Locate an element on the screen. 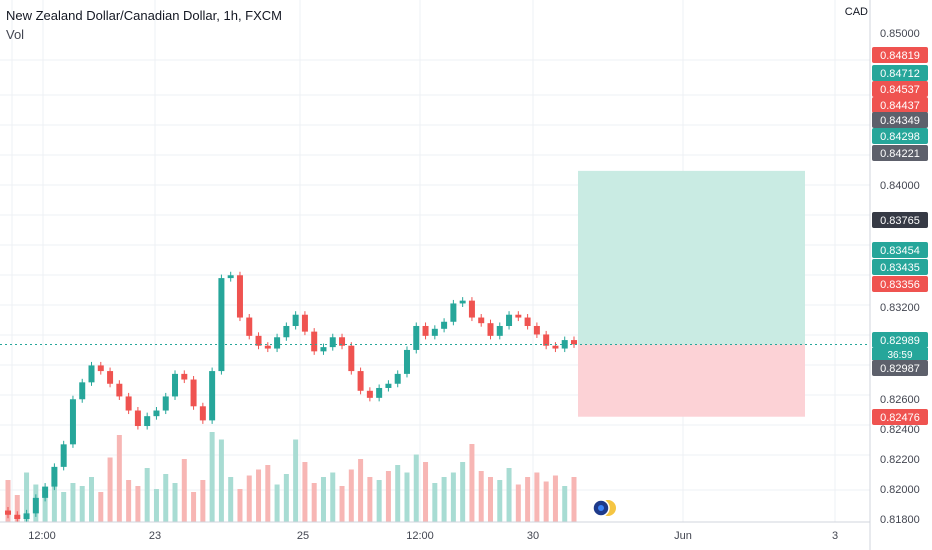 The height and width of the screenshot is (550, 932). price-tag: 0.83435 is located at coordinates (900, 267).